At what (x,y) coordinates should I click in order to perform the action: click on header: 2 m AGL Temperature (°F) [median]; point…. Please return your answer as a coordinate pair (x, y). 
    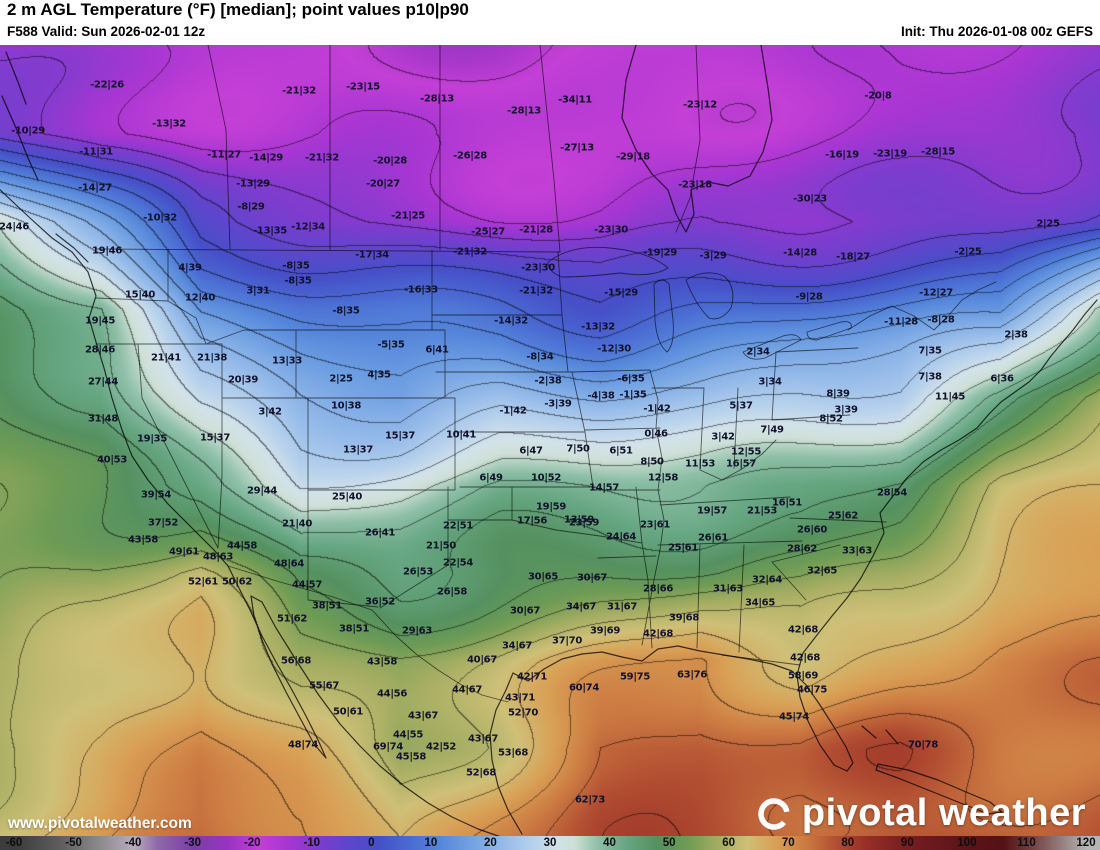
    Looking at the image, I should click on (550, 22).